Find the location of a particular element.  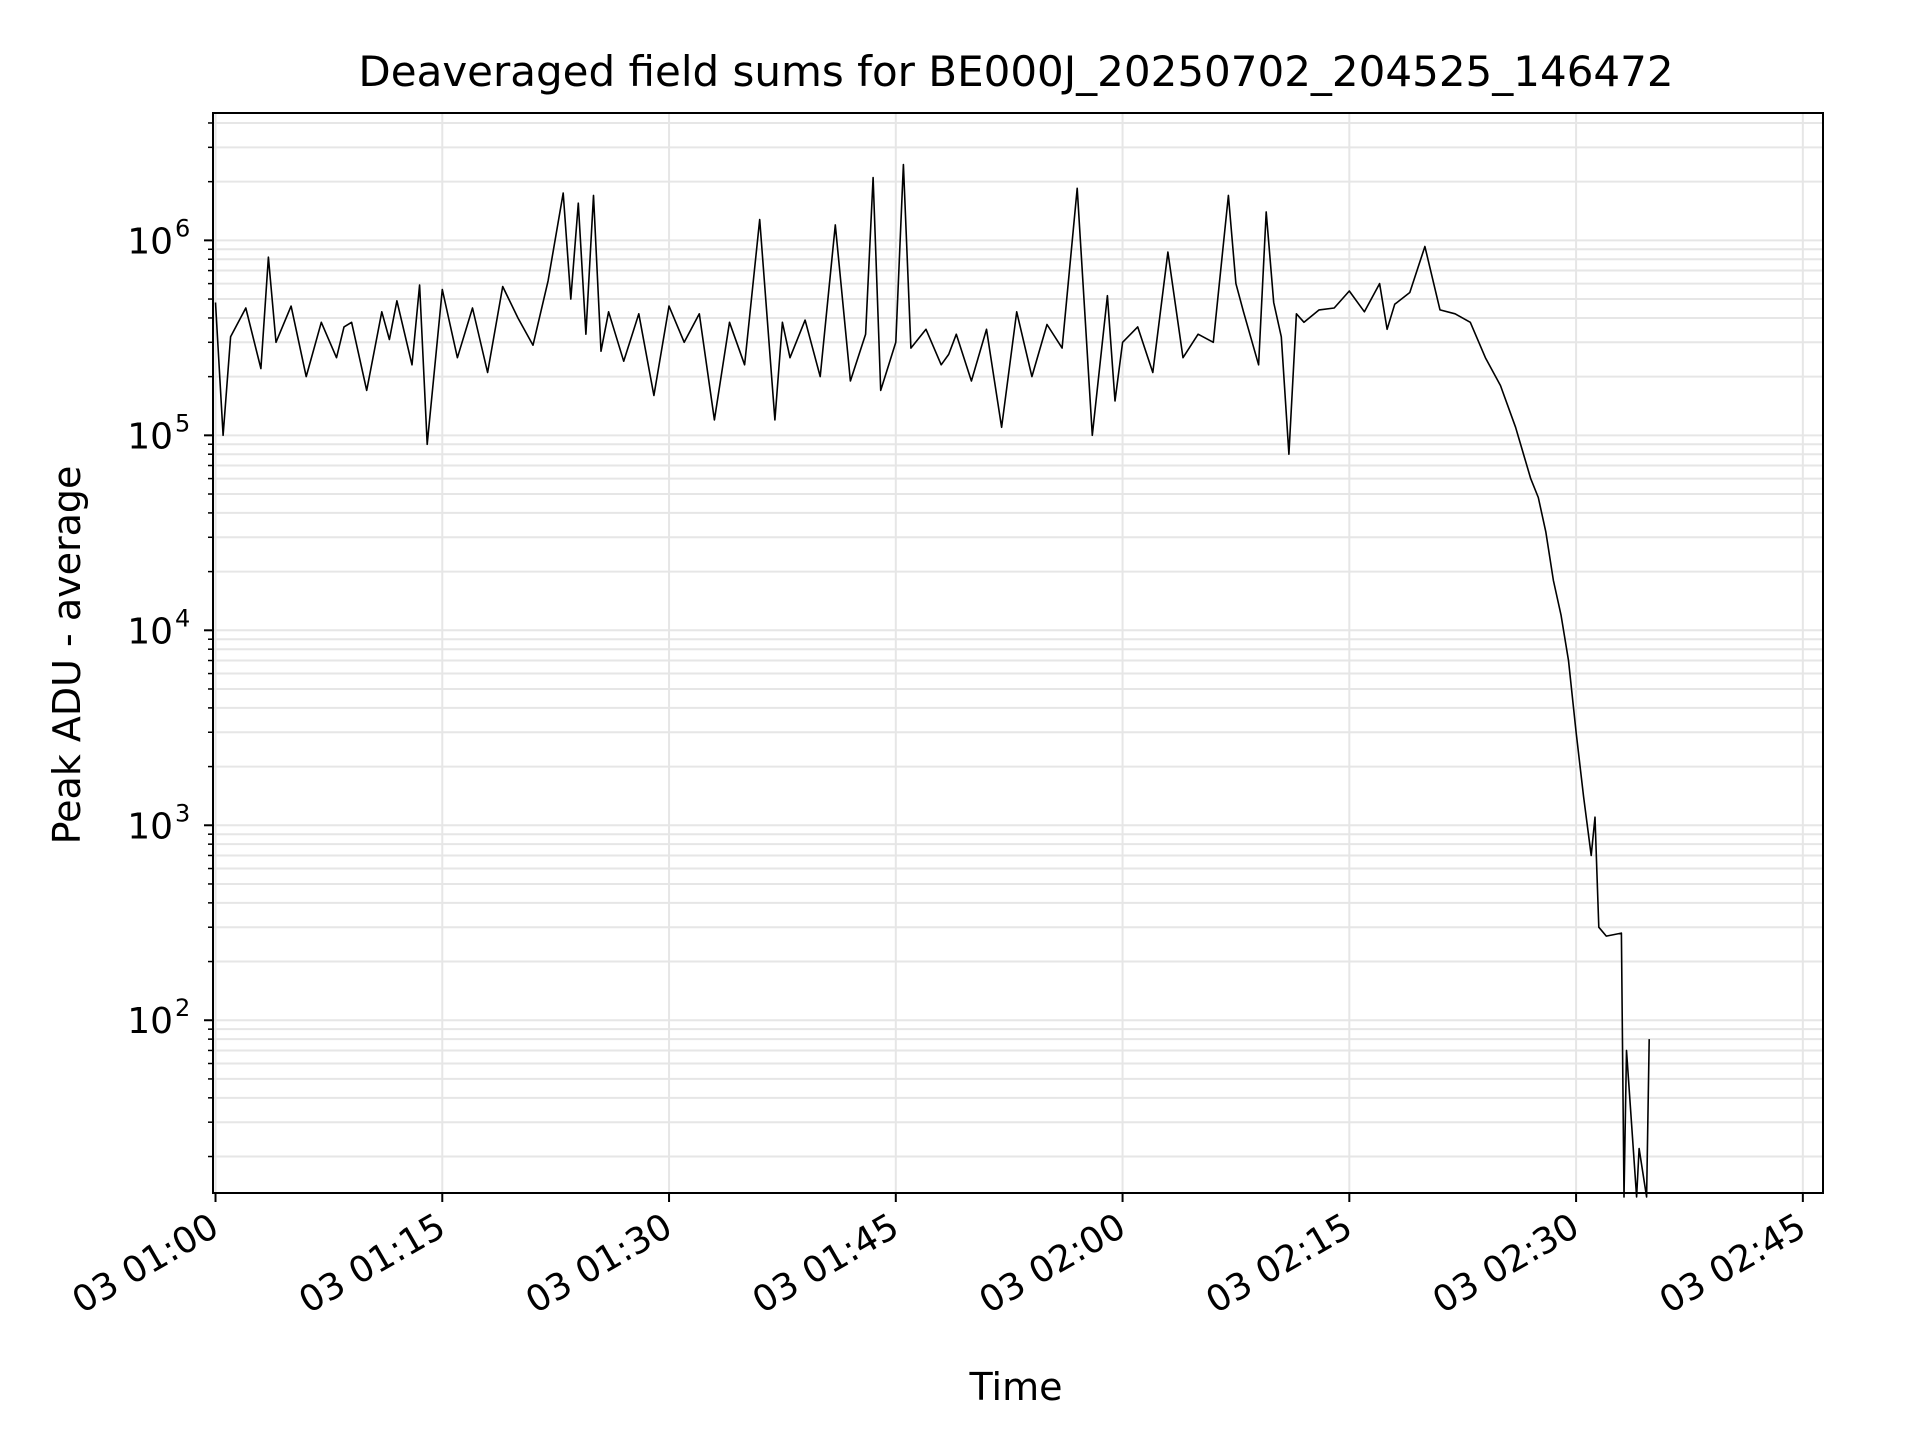

y-tick-exponent: 4 is located at coordinates (182, 618).